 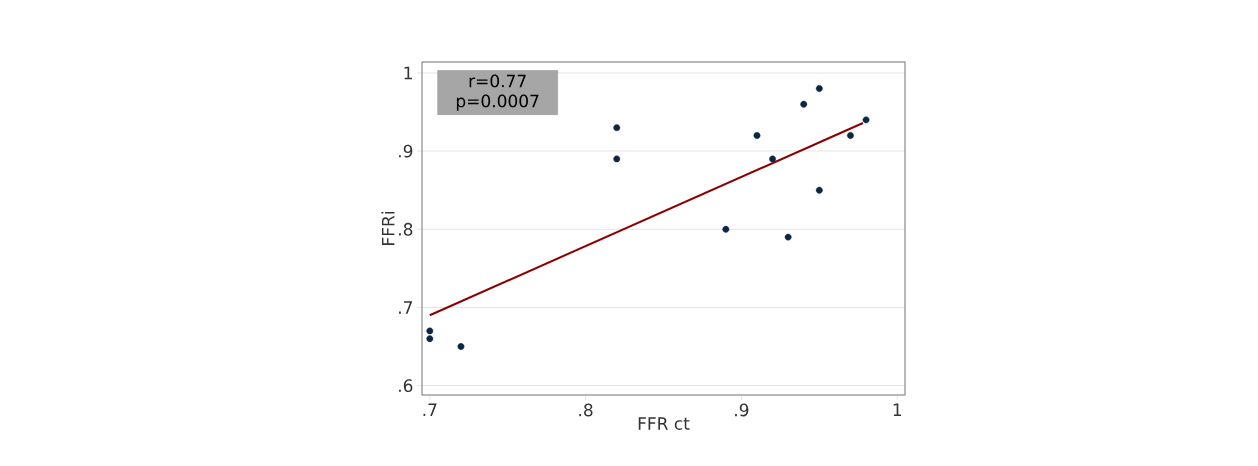 I want to click on y-tick-label: .7, so click(x=406, y=307).